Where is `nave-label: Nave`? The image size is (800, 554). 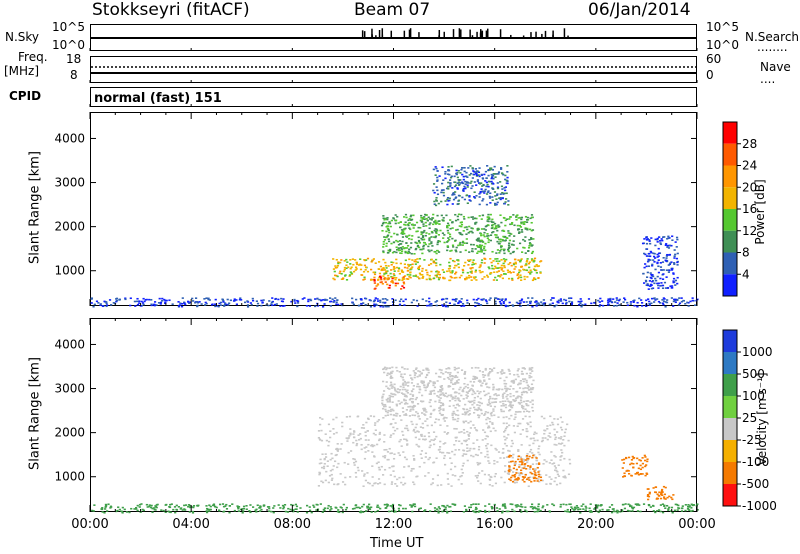
nave-label: Nave is located at coordinates (775, 67).